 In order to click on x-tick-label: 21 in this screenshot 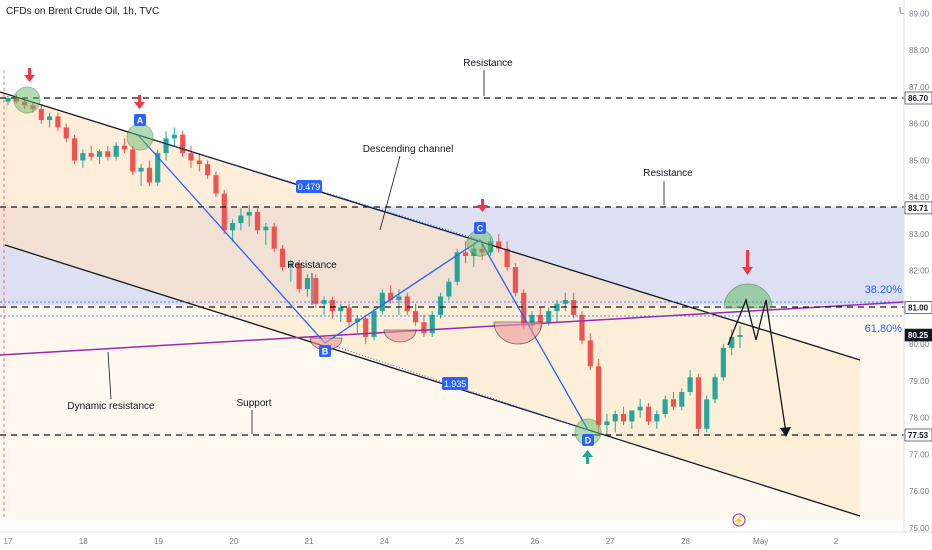, I will do `click(309, 541)`.